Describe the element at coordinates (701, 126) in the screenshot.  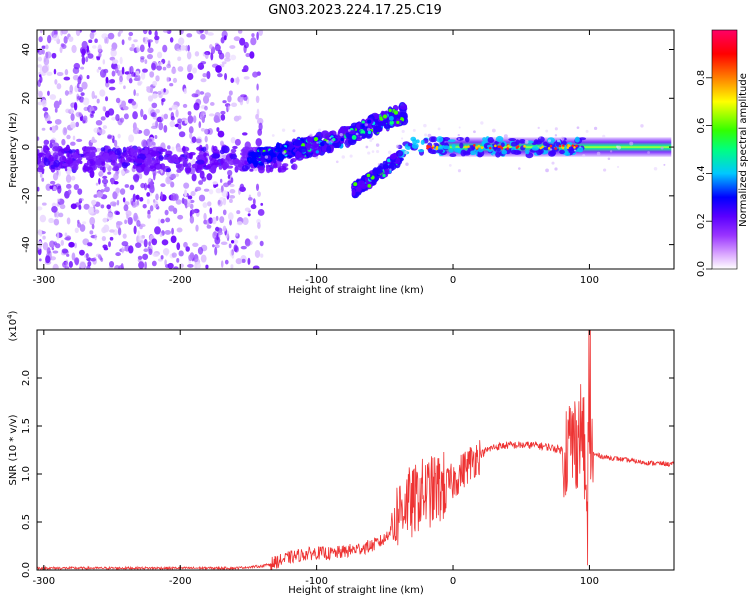
I see `colorbar-tick-label: 0.6` at that location.